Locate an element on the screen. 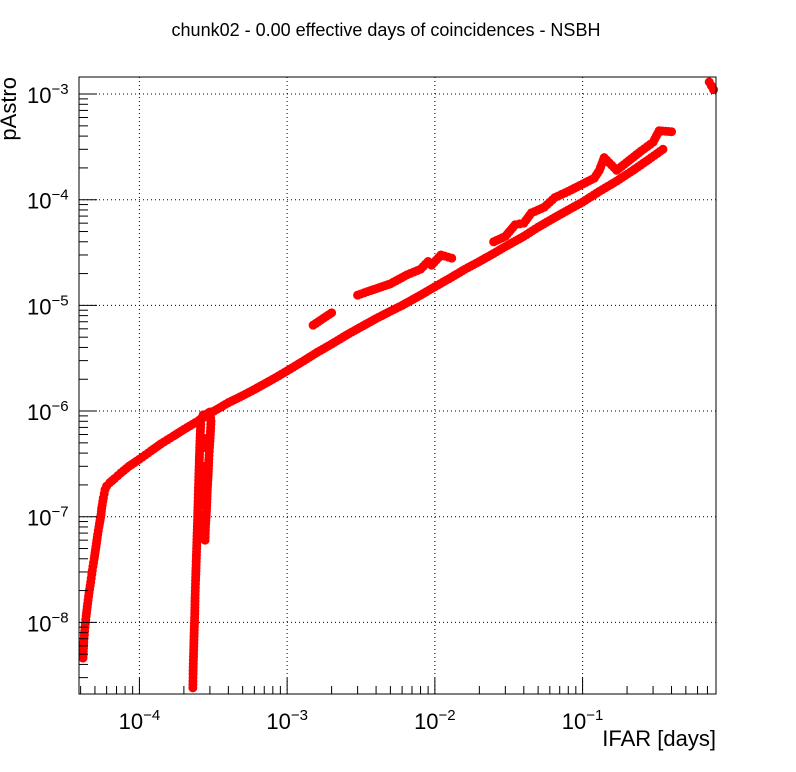  y-tick-label: 10⁻³ is located at coordinates (48, 94).